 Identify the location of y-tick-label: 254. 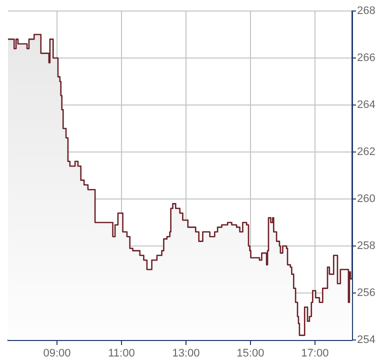
(366, 340).